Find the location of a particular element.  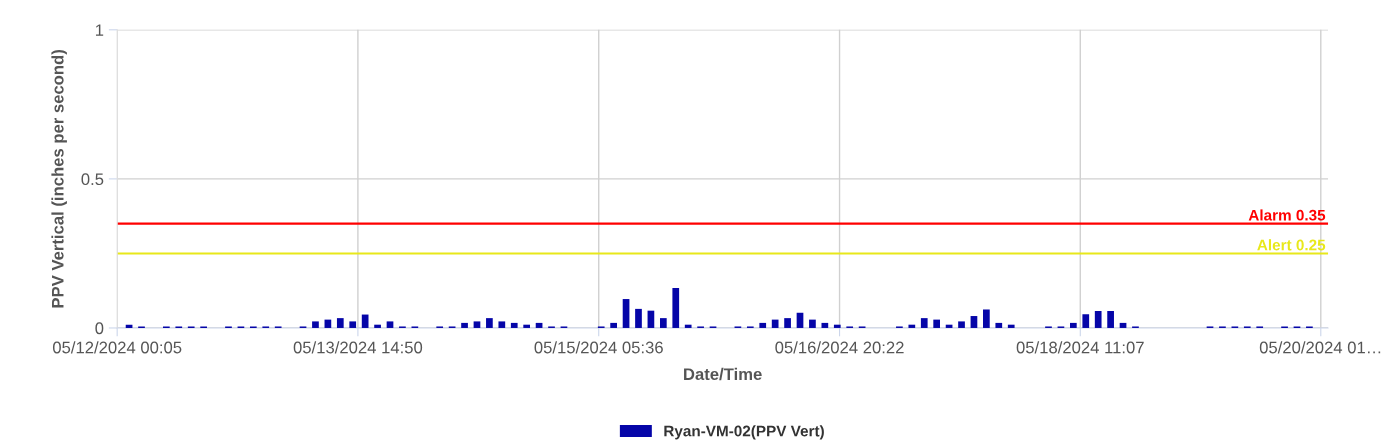

y-tick-label: 1 is located at coordinates (99, 30).